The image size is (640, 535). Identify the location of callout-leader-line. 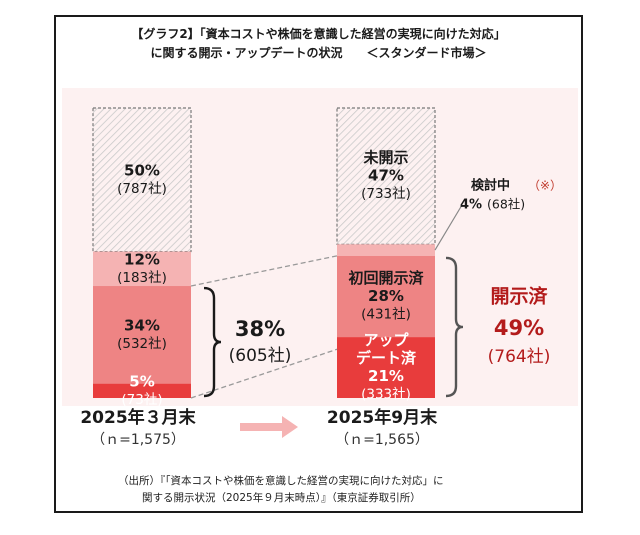
(448, 227).